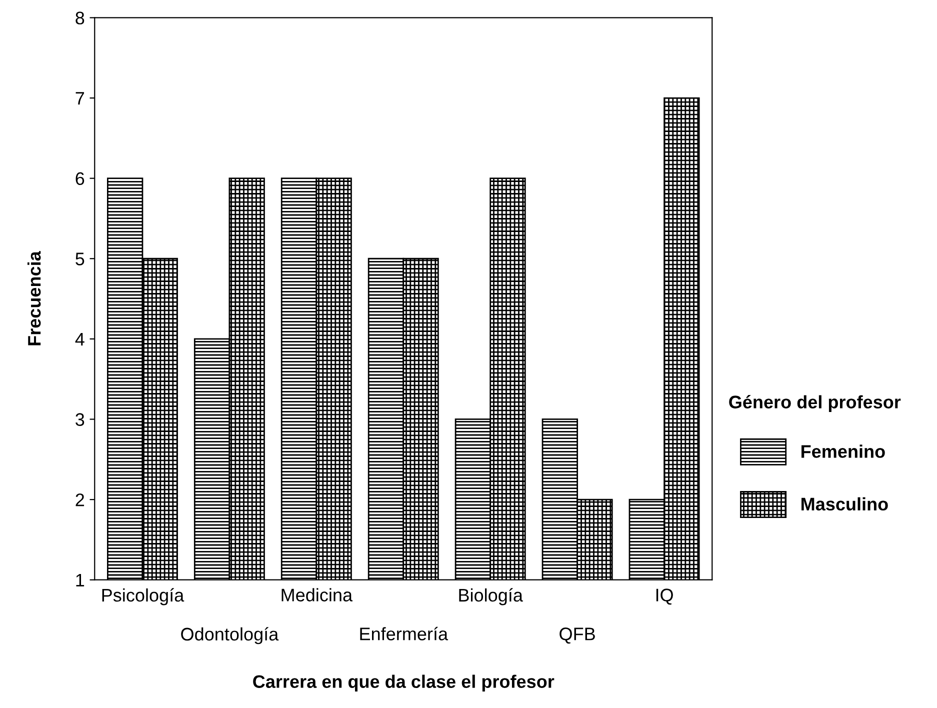 The width and height of the screenshot is (937, 708). Describe the element at coordinates (230, 635) in the screenshot. I see `x-tick-label: Odontología` at that location.